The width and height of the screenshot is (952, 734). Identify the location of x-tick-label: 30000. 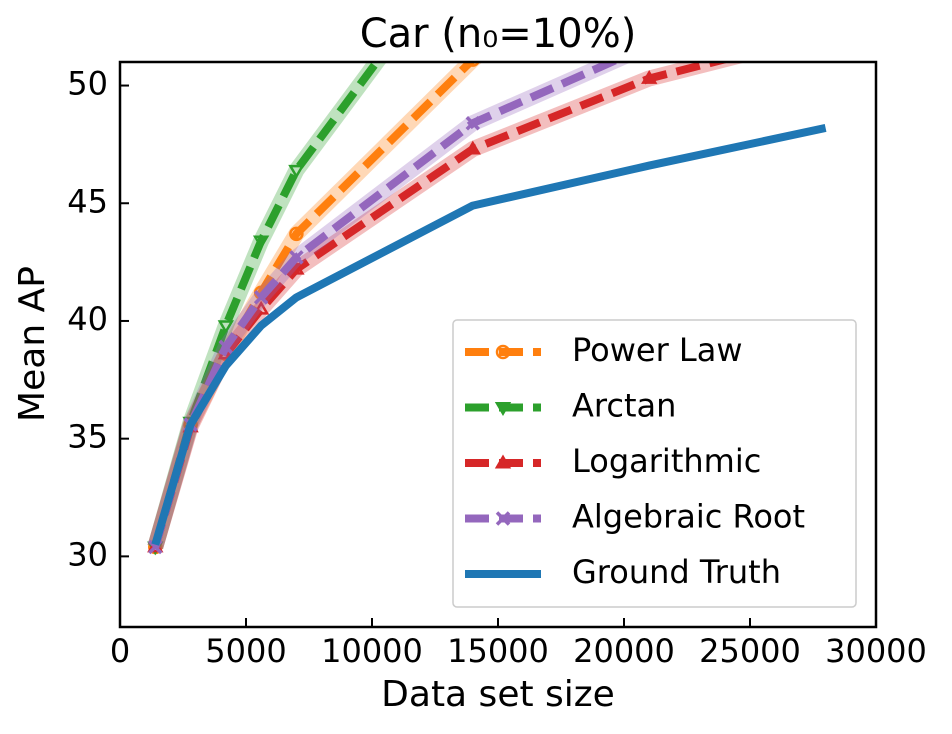
(876, 651).